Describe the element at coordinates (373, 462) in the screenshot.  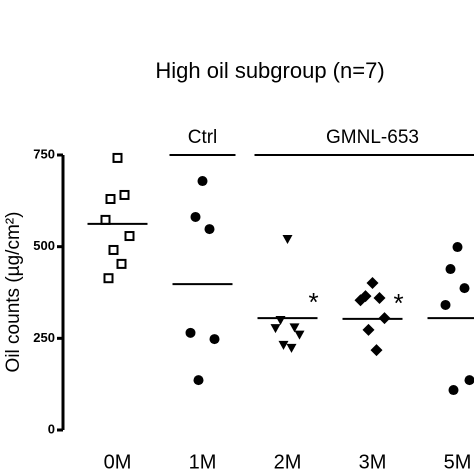
I see `x-tick-label: 3M` at that location.